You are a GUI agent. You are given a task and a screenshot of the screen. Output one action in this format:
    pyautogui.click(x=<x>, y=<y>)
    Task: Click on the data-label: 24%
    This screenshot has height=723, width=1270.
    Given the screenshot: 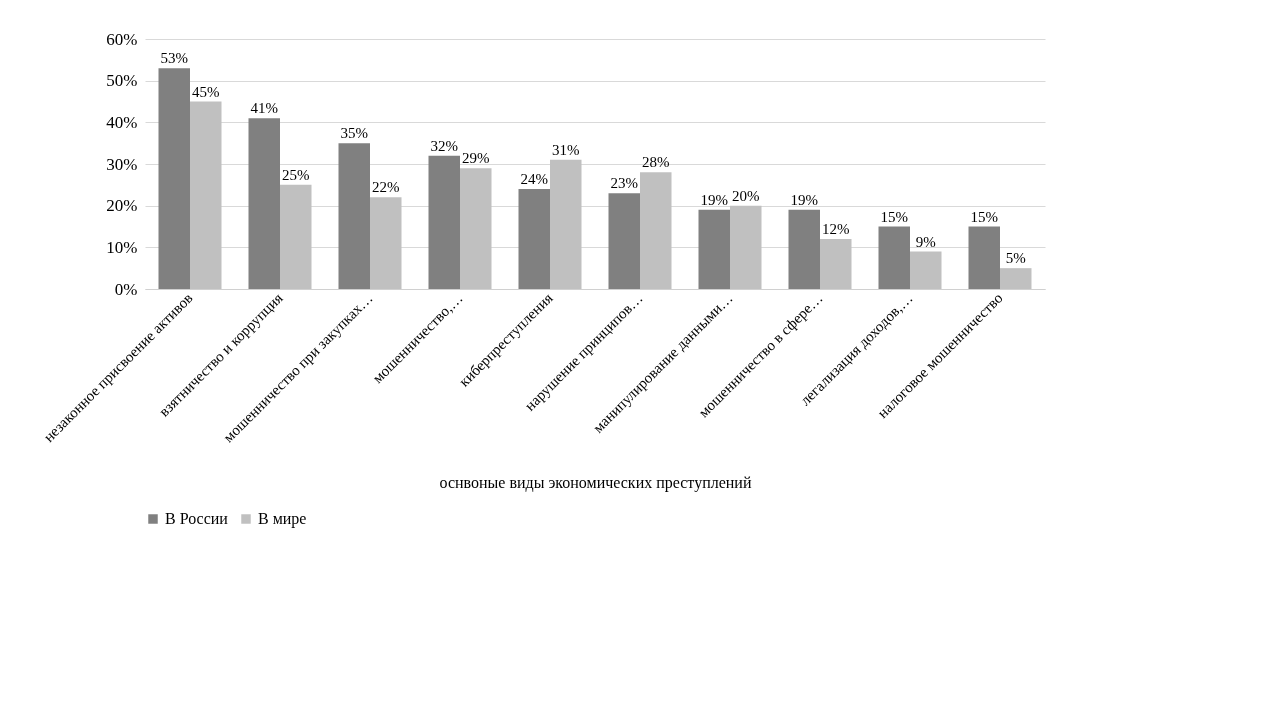 What is the action you would take?
    pyautogui.click(x=534, y=179)
    